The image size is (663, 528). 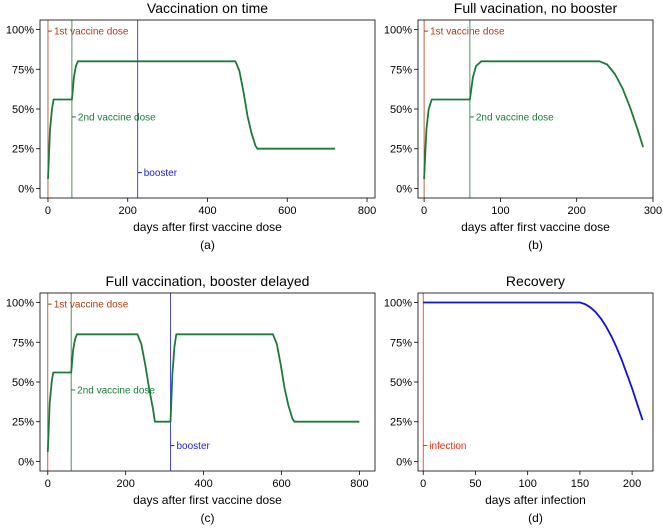 What do you see at coordinates (535, 518) in the screenshot?
I see `panel-label: (d)` at bounding box center [535, 518].